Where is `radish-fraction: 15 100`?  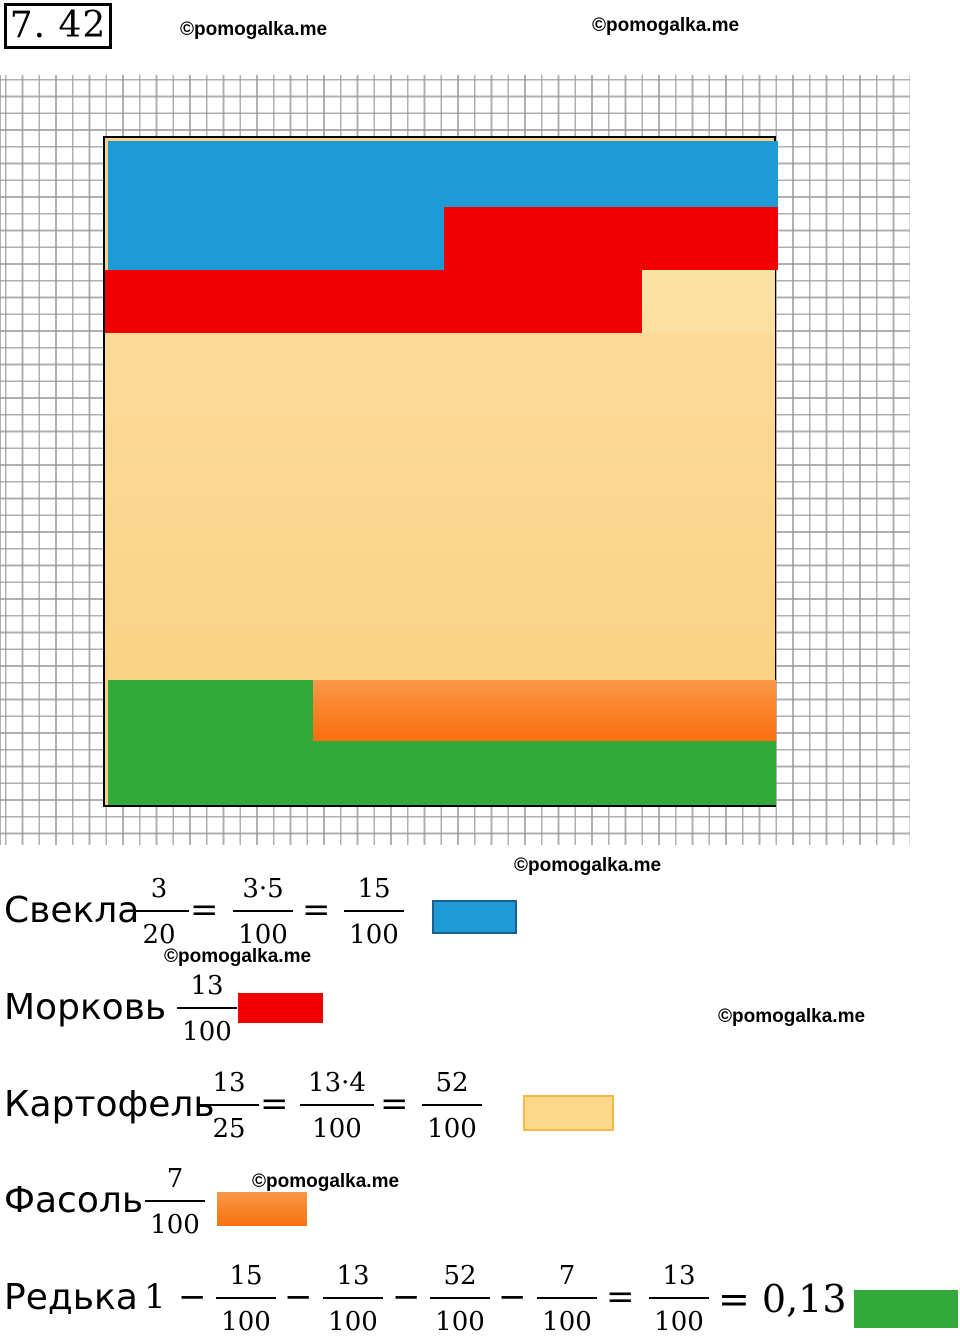
radish-fraction: 15 100 is located at coordinates (246, 1299).